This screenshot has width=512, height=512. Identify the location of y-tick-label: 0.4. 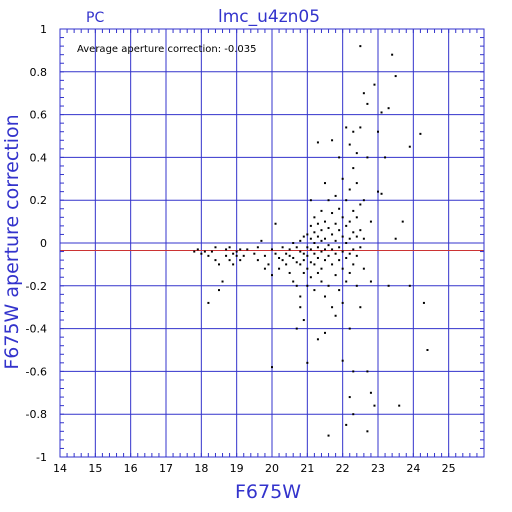
(39, 157).